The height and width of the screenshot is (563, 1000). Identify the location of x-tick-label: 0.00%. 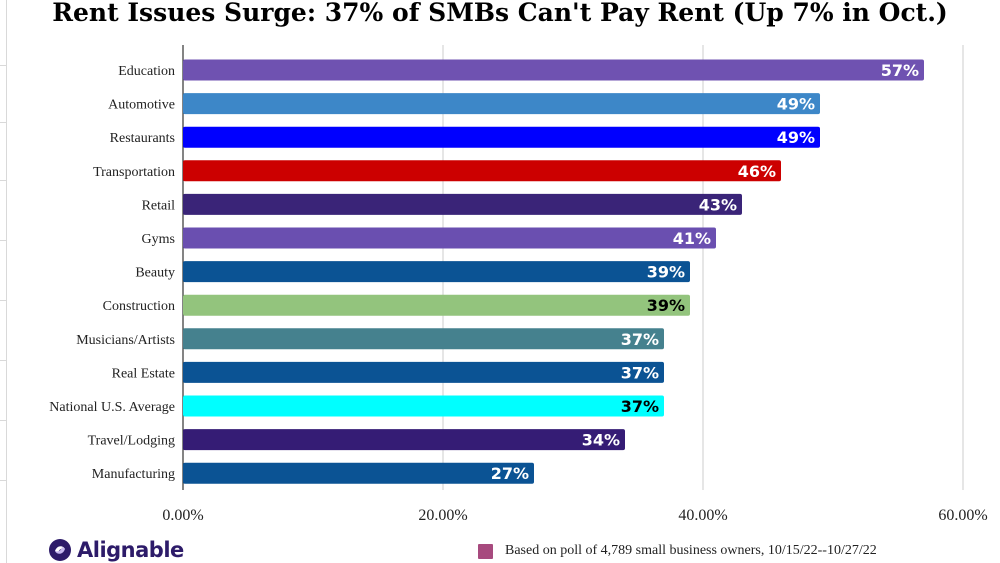
(182, 515).